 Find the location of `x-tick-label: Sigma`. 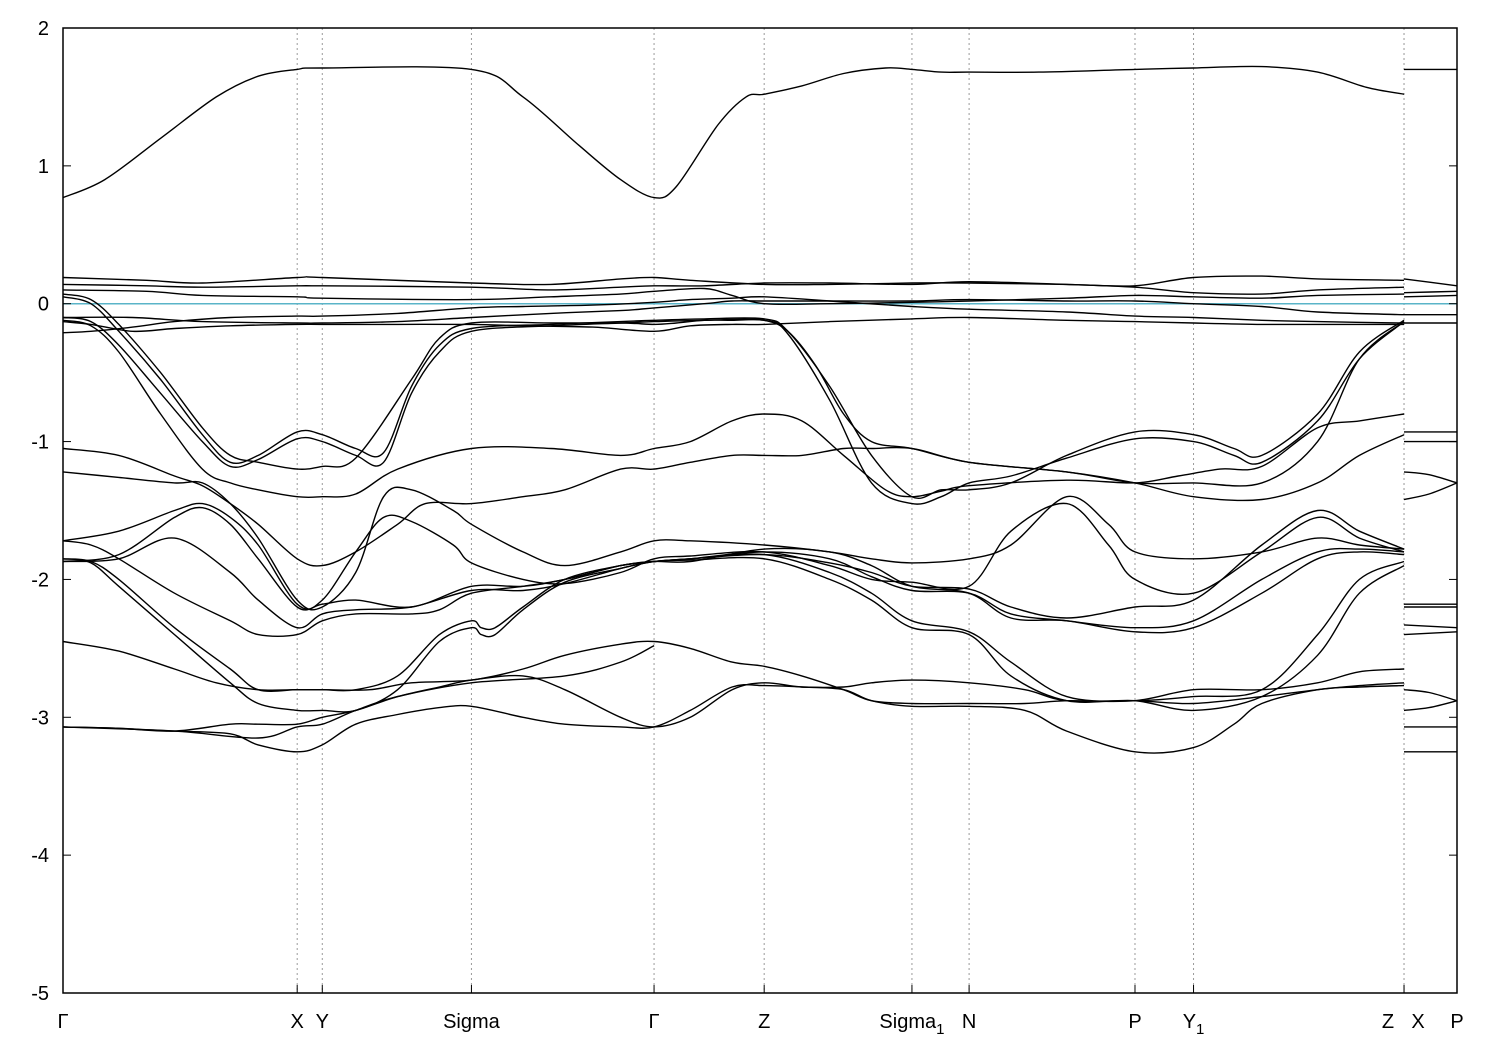

x-tick-label: Sigma is located at coordinates (472, 1022).